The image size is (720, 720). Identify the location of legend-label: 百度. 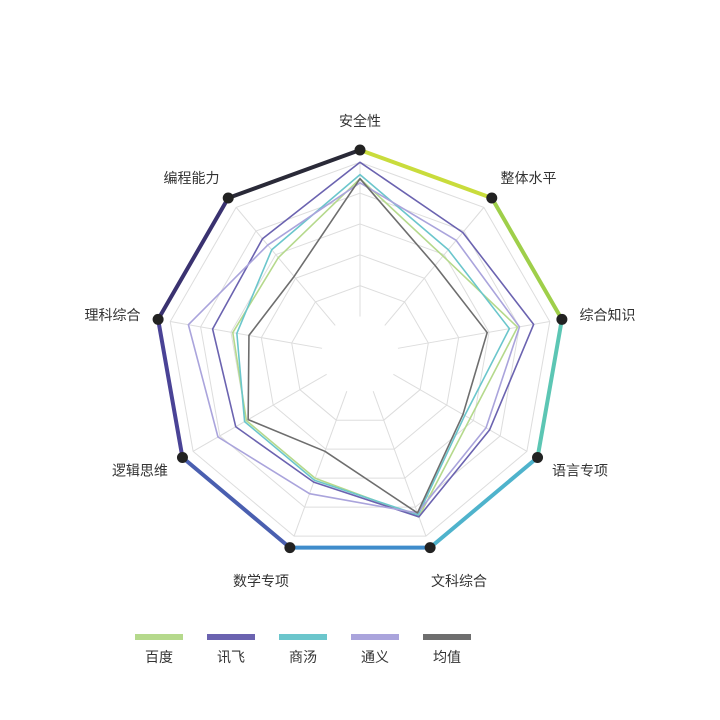
(159, 658).